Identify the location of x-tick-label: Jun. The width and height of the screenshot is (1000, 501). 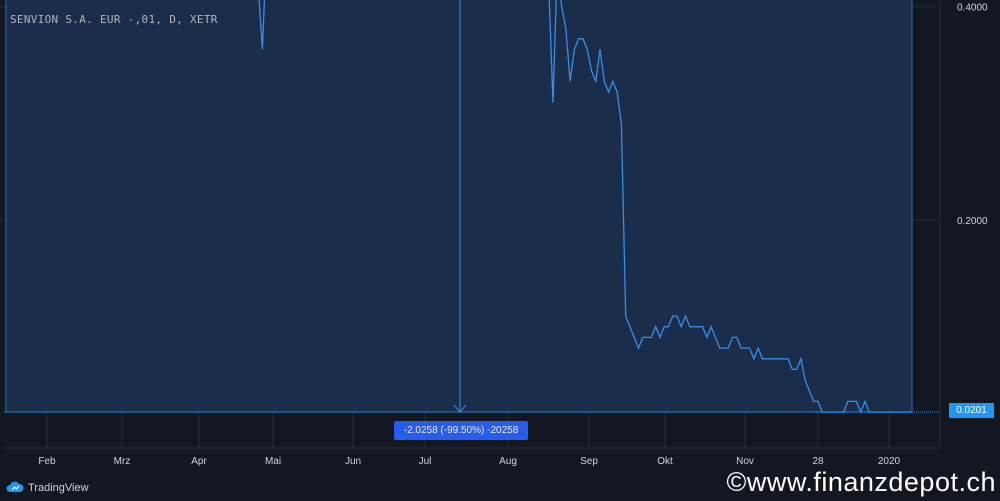
(353, 461).